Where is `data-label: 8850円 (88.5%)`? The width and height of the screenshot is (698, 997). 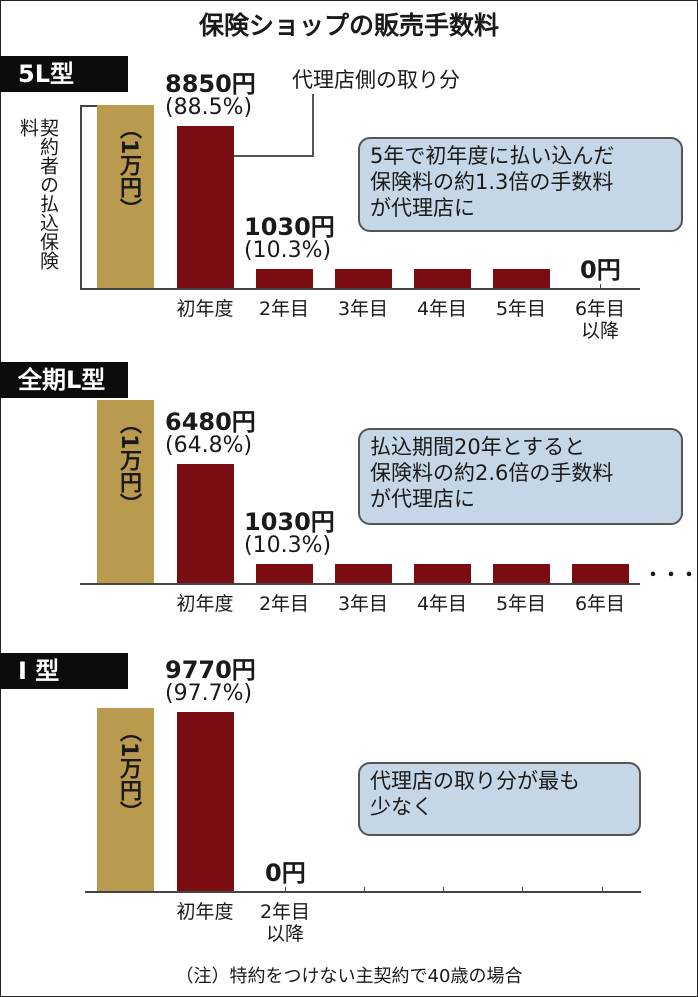
data-label: 8850円 (88.5%) is located at coordinates (210, 95).